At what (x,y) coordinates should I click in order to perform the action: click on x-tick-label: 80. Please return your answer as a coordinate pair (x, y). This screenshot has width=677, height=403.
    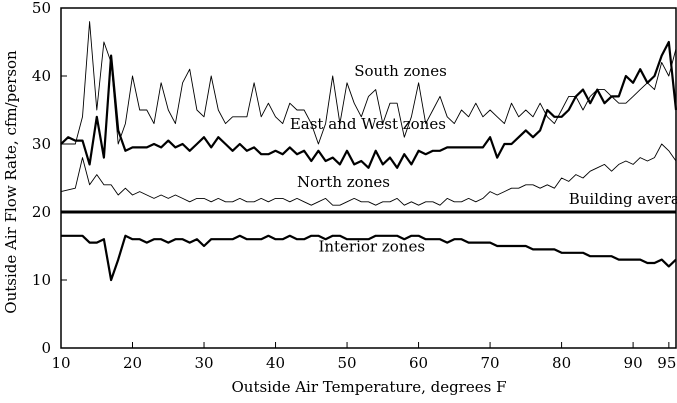
    Looking at the image, I should click on (561, 363).